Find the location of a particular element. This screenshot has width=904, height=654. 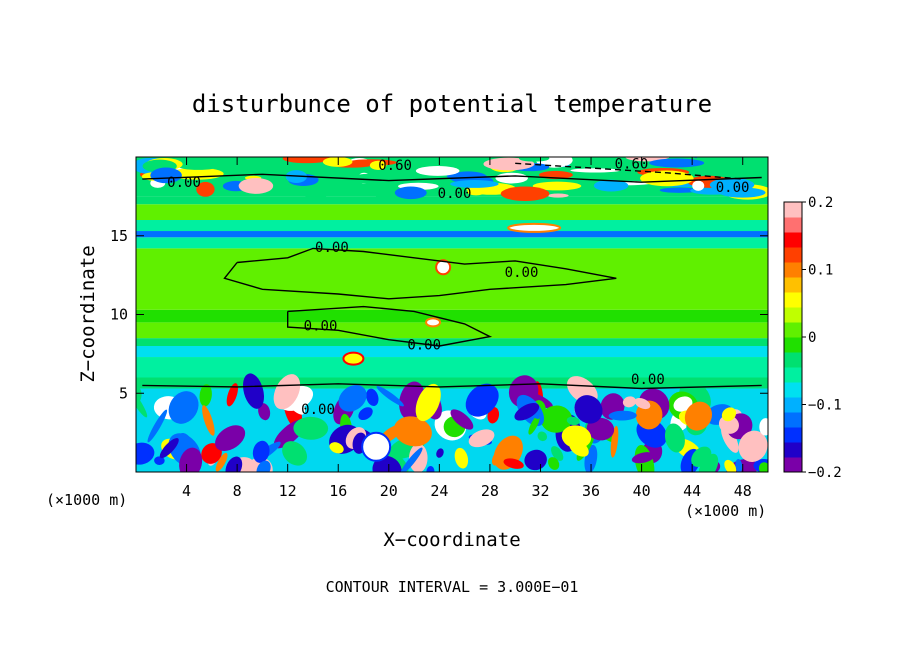

x-tick-label: 16 is located at coordinates (338, 491).